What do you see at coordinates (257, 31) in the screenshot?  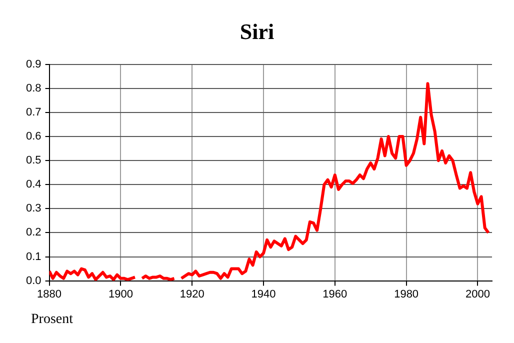 I see `chart-title: Siri` at bounding box center [257, 31].